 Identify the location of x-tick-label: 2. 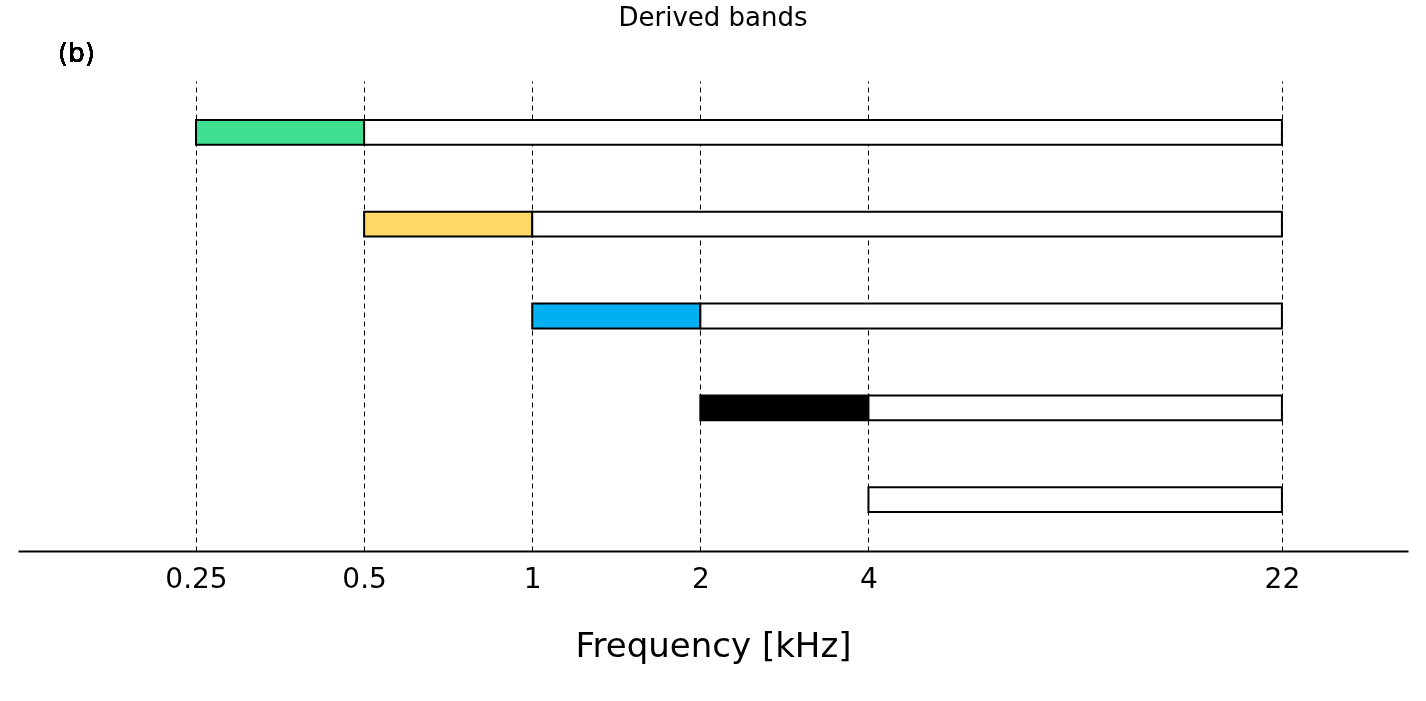
(700, 578).